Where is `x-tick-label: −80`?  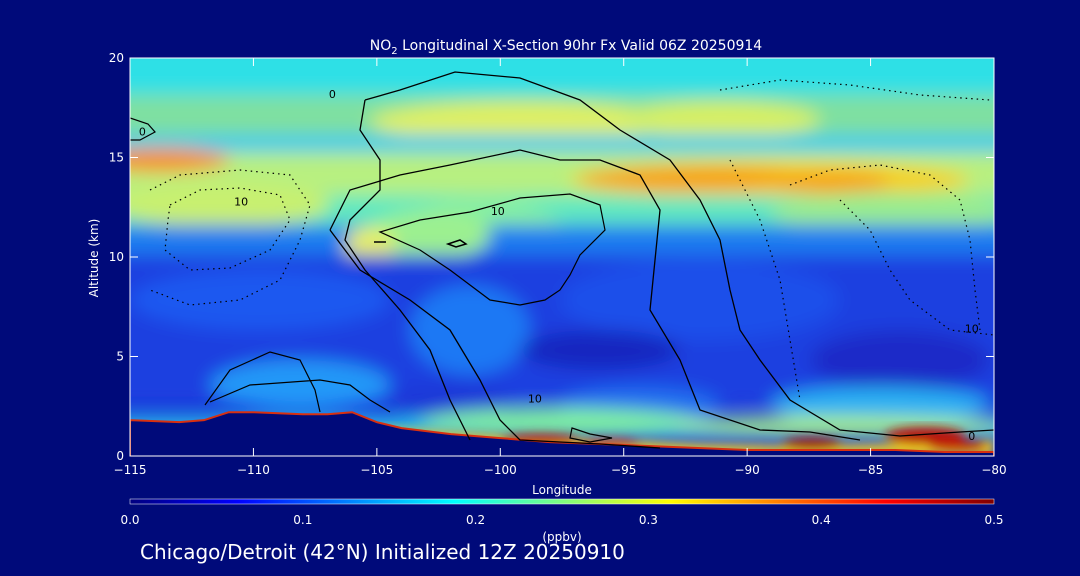 x-tick-label: −80 is located at coordinates (993, 470).